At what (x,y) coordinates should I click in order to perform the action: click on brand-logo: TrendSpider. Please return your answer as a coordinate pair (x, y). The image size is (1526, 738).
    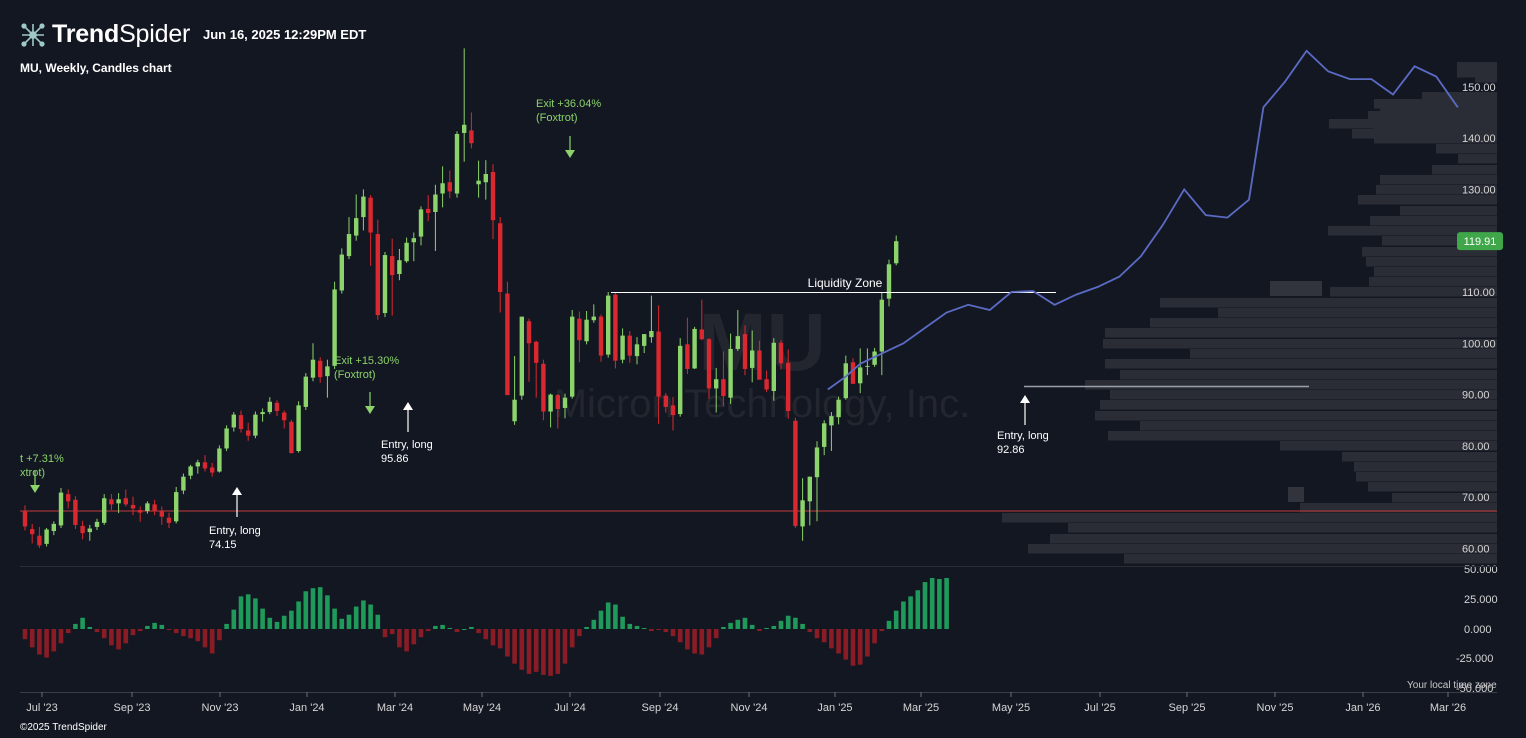
    Looking at the image, I should click on (105, 34).